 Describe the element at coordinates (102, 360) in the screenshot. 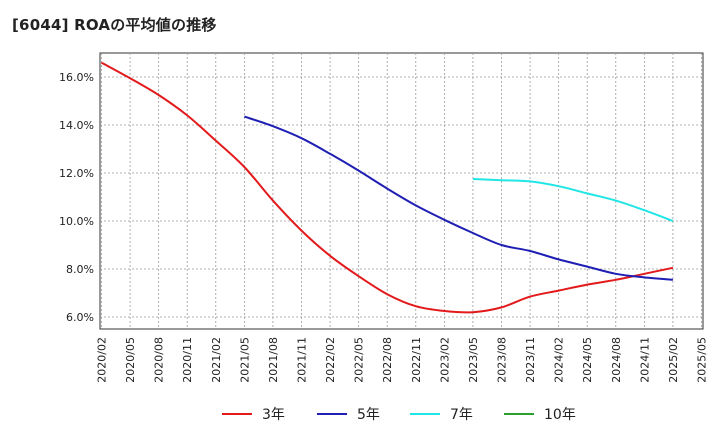

I see `x-tick-label: 2020/02` at that location.